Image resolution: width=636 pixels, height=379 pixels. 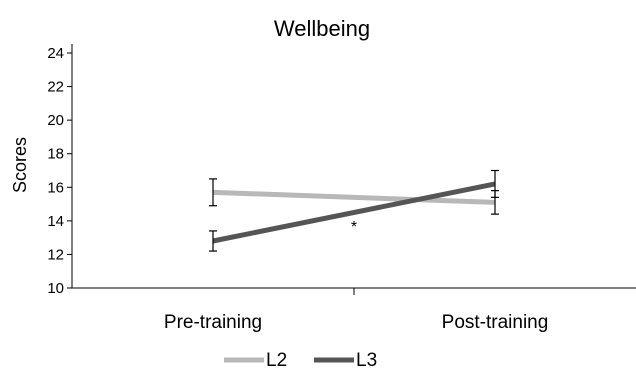 What do you see at coordinates (55, 154) in the screenshot?
I see `y-tick-label: 18` at bounding box center [55, 154].